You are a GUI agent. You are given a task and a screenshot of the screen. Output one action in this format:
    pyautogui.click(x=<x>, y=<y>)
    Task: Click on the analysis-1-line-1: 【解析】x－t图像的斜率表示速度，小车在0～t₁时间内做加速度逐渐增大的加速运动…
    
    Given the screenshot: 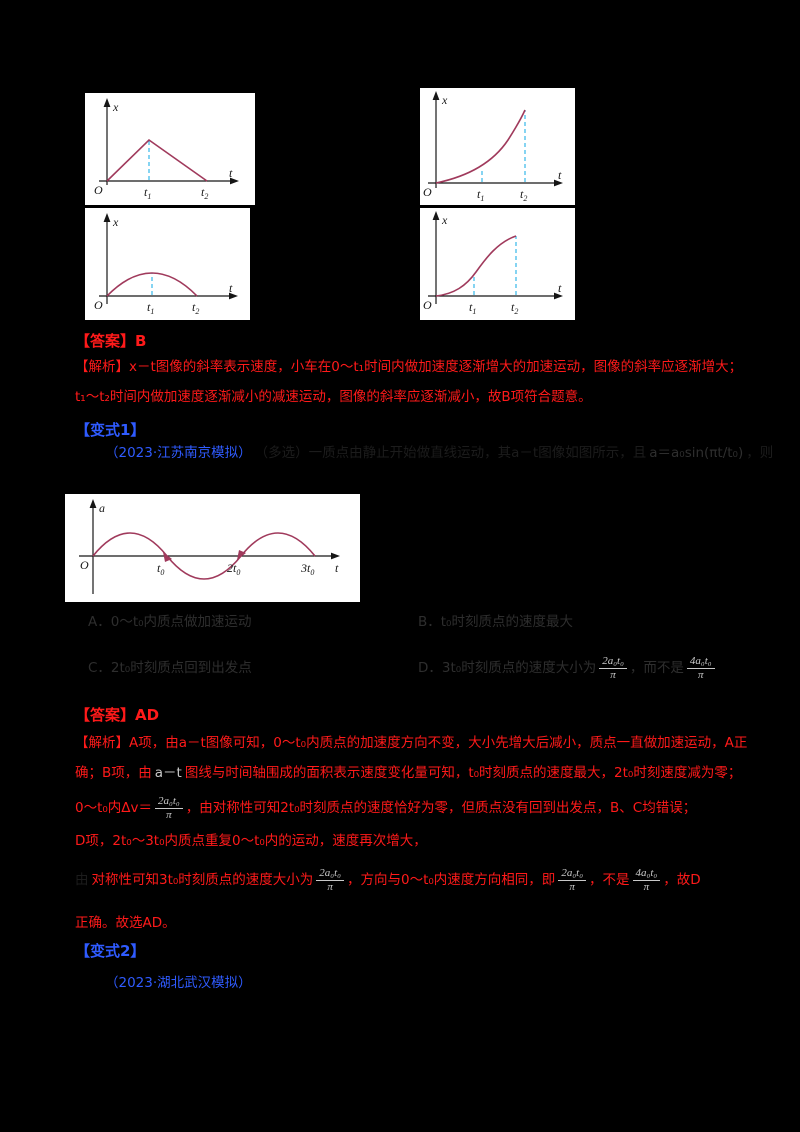 What is the action you would take?
    pyautogui.click(x=409, y=367)
    